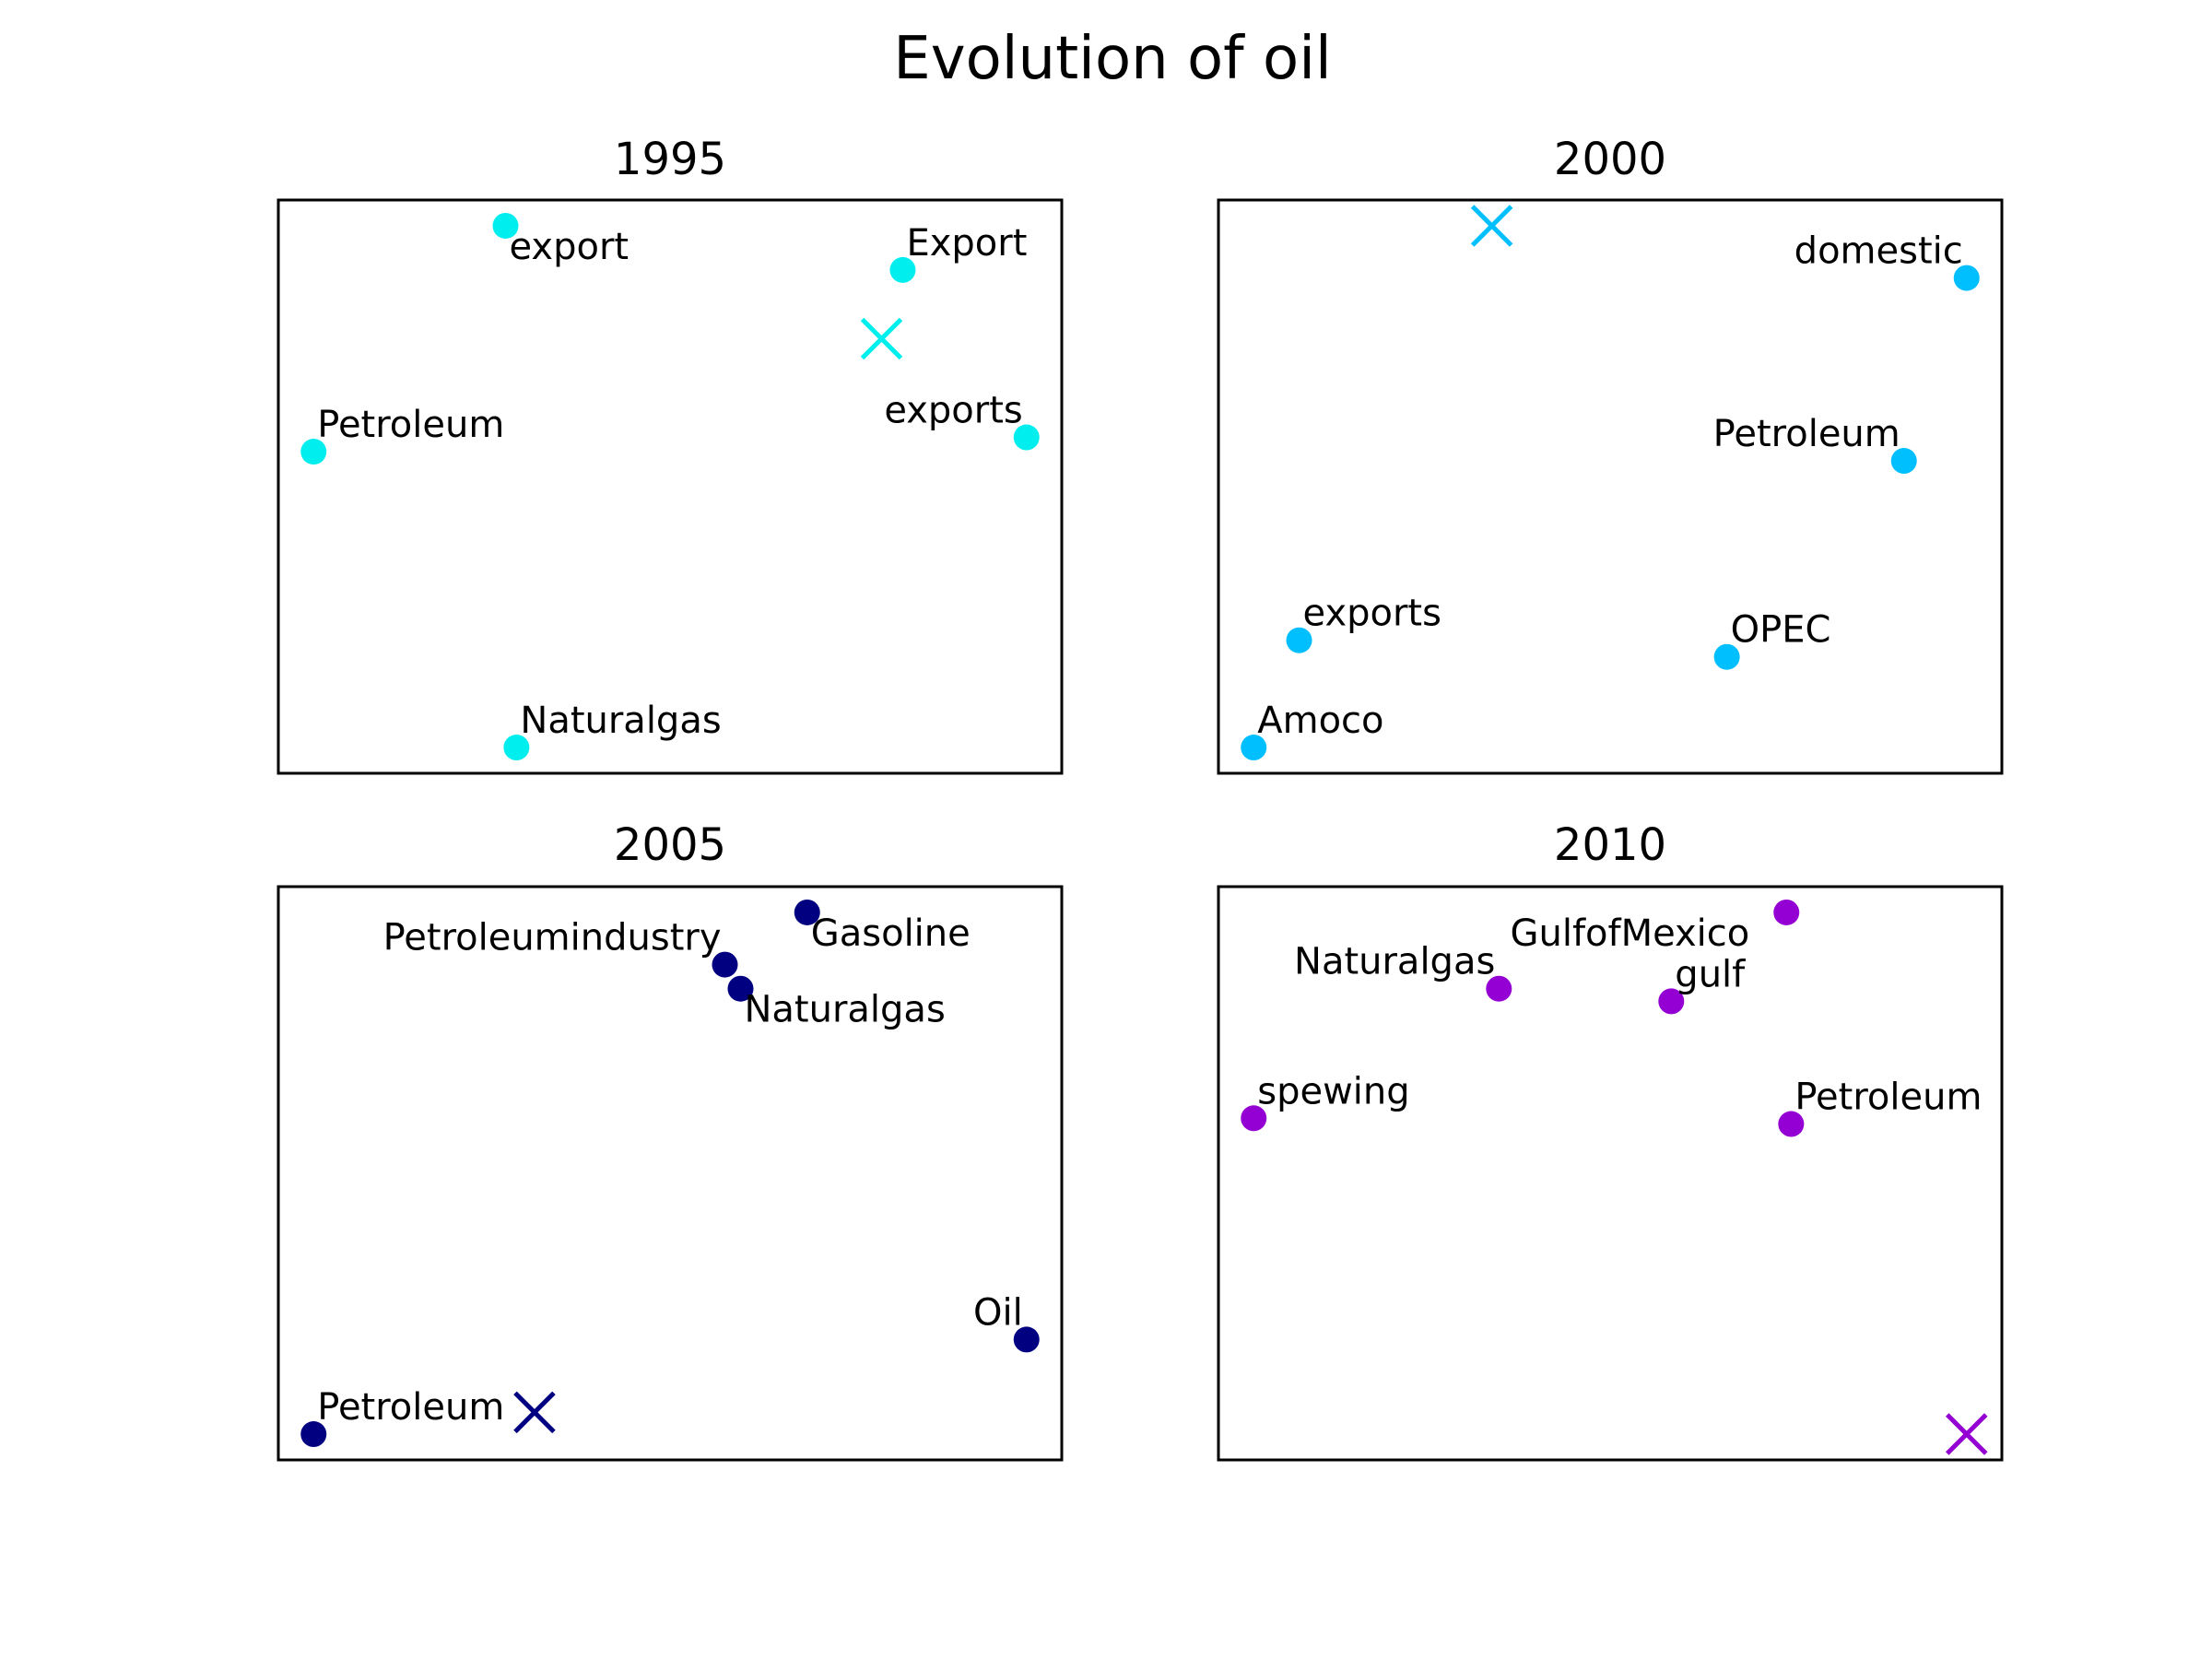 The image size is (2212, 1659). I want to click on panel-title-1995: 1995, so click(670, 159).